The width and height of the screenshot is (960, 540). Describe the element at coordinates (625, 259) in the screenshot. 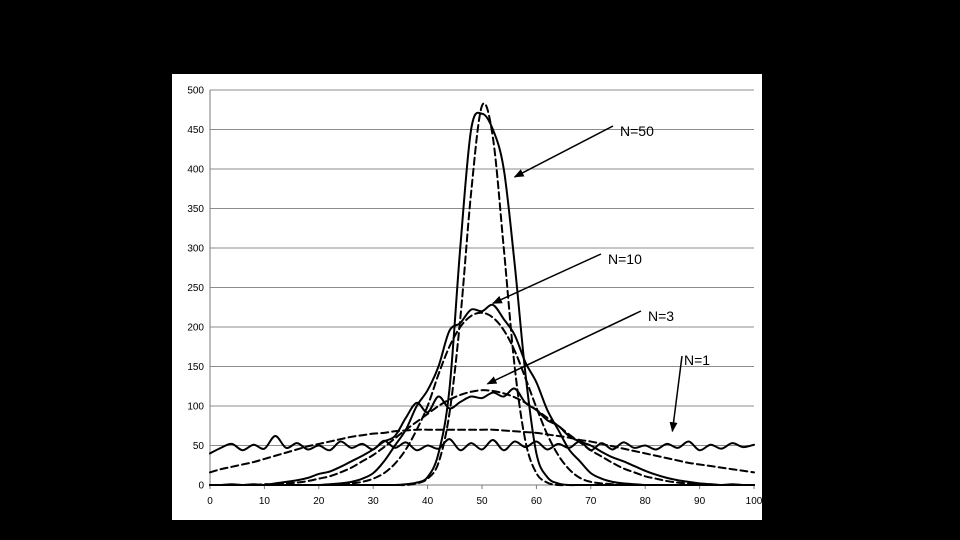

I see `annotation-label: N=10` at that location.